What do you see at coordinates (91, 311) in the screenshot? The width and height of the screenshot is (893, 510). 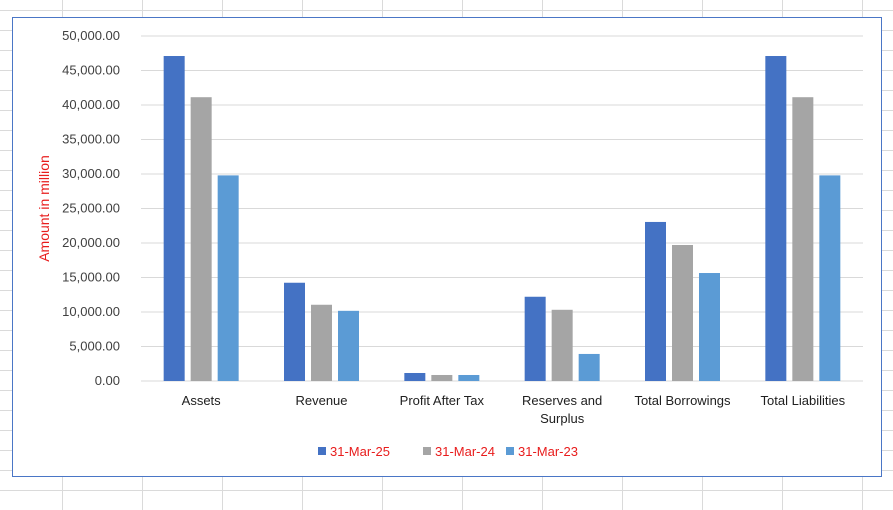 I see `y-tick-label: 10,000.00` at bounding box center [91, 311].